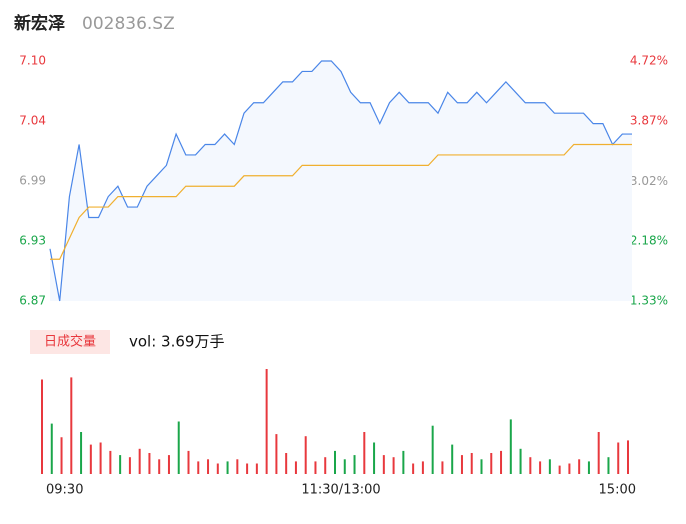 This screenshot has width=686, height=524. What do you see at coordinates (39, 23) in the screenshot?
I see `stock-name: 新宏泽` at bounding box center [39, 23].